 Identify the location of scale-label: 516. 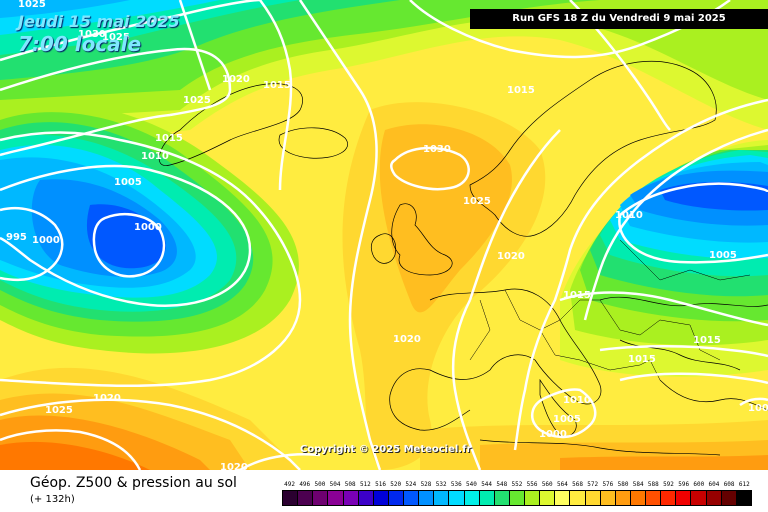
(380, 484).